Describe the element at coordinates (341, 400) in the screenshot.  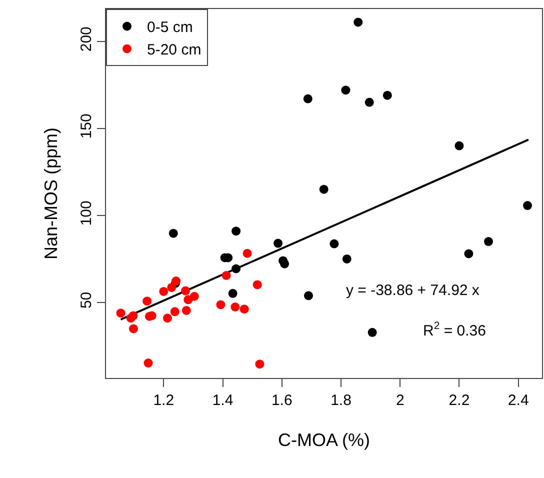
I see `x-tick-label: 1.8` at that location.